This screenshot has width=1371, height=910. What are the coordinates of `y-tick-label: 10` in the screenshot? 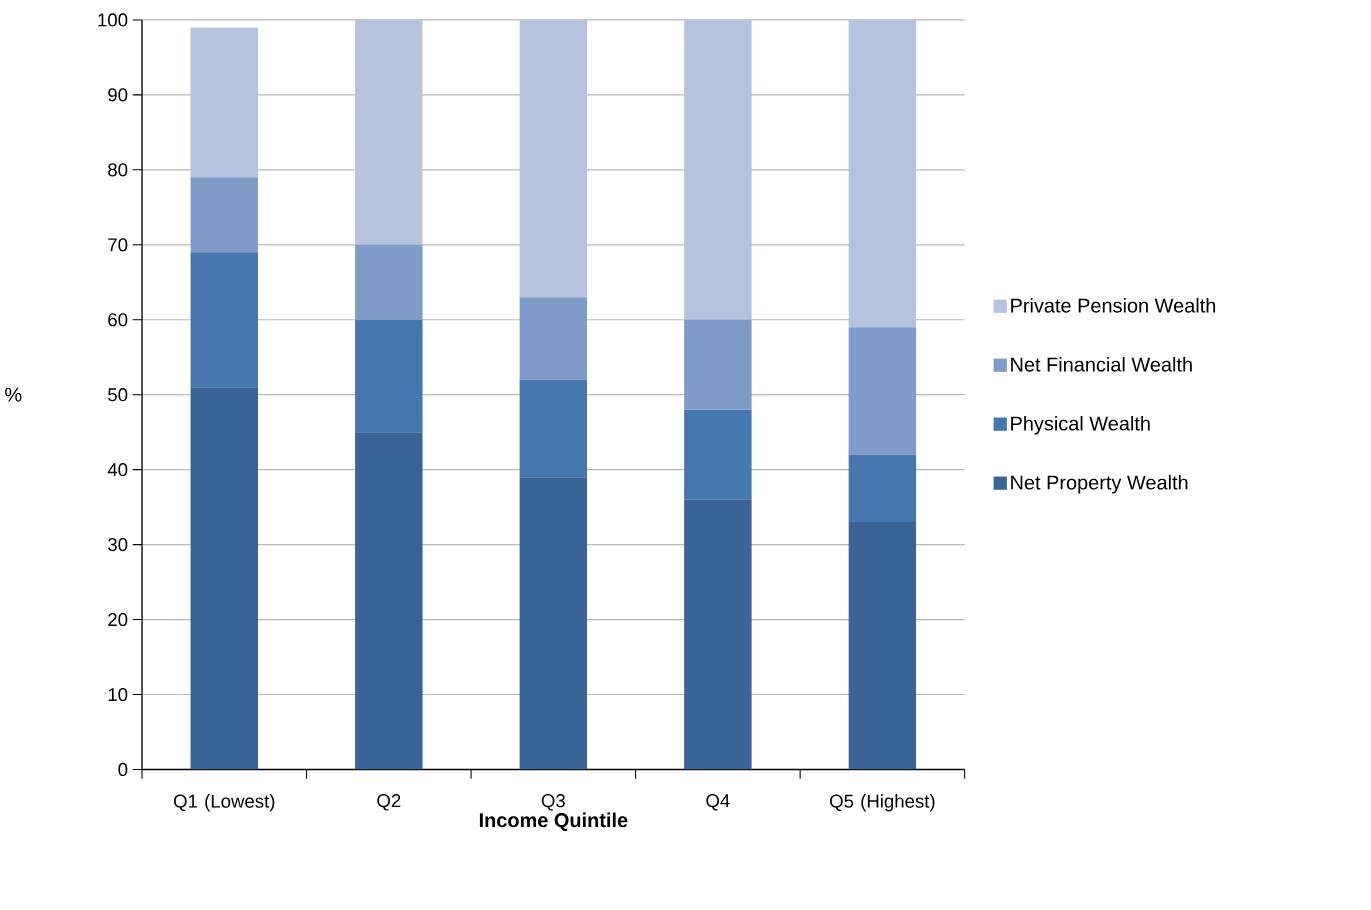 It's located at (118, 694).